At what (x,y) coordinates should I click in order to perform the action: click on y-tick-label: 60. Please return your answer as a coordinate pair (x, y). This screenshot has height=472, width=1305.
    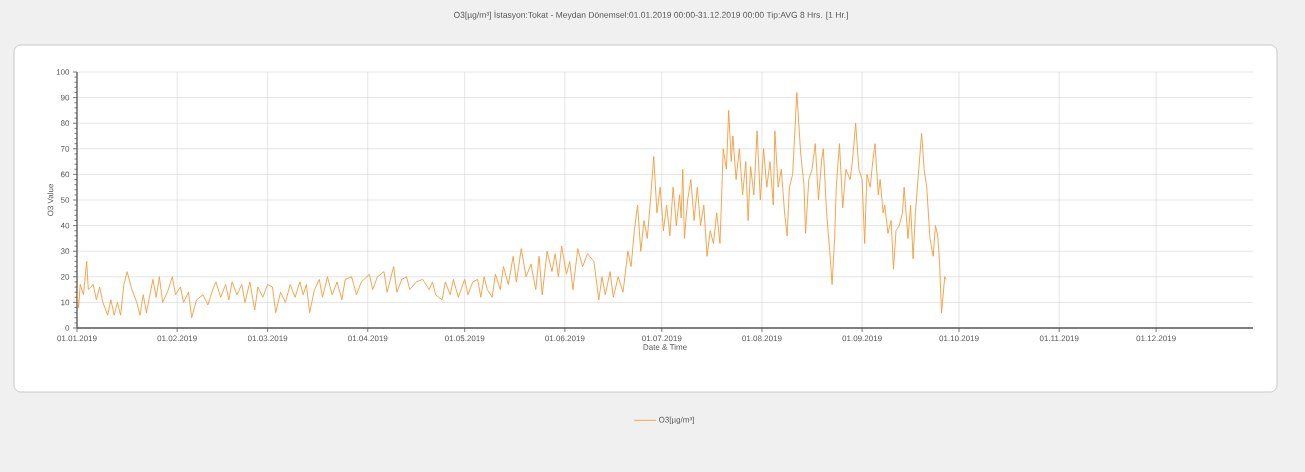
    Looking at the image, I should click on (65, 174).